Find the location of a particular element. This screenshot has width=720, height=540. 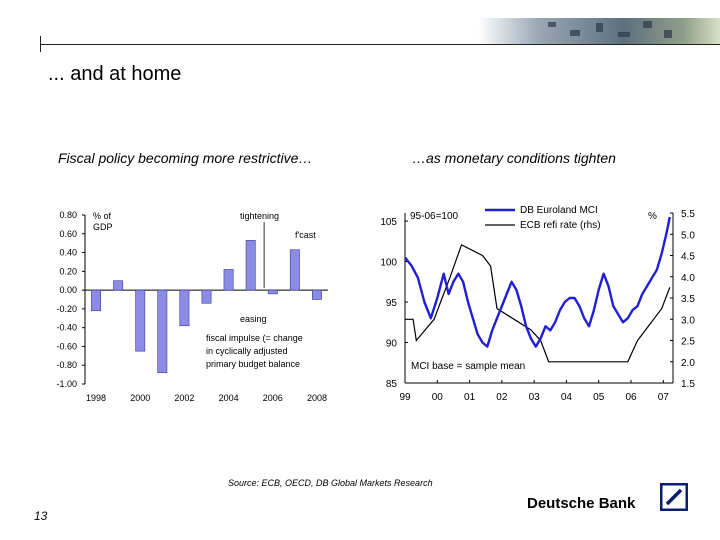

x-tick-label: 05 is located at coordinates (599, 397).